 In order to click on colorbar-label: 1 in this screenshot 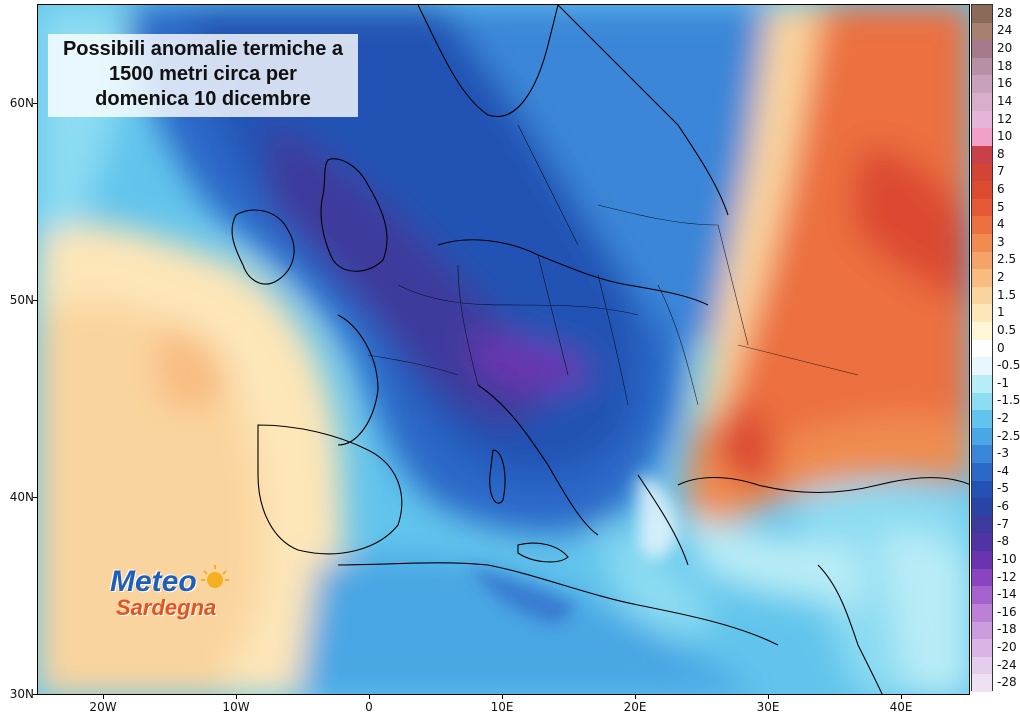, I will do `click(1001, 312)`.